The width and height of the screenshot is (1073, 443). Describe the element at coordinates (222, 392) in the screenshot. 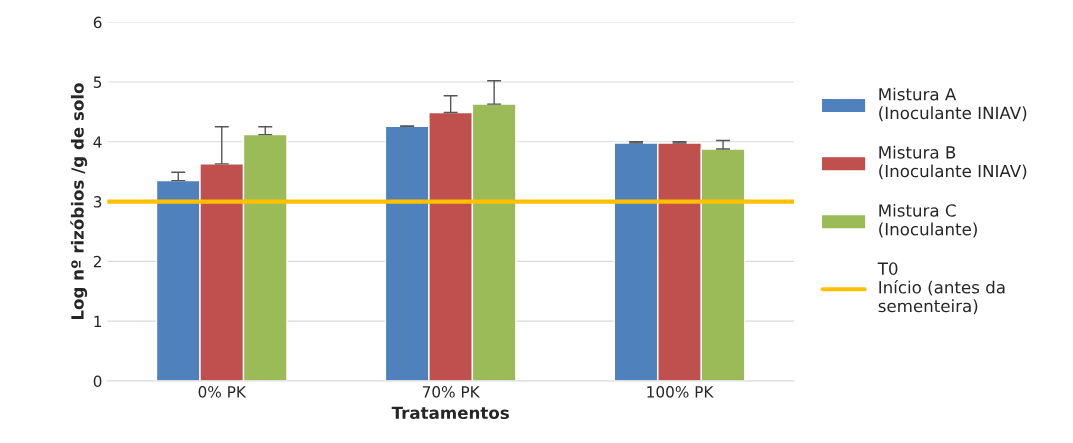

I see `x-tick-label: 0% PK` at that location.